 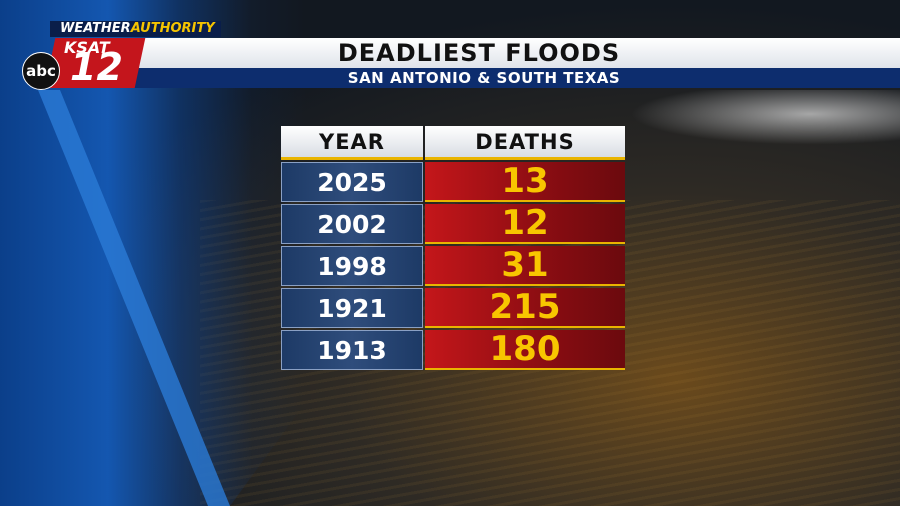 What do you see at coordinates (352, 182) in the screenshot?
I see `year-cell: 2025` at bounding box center [352, 182].